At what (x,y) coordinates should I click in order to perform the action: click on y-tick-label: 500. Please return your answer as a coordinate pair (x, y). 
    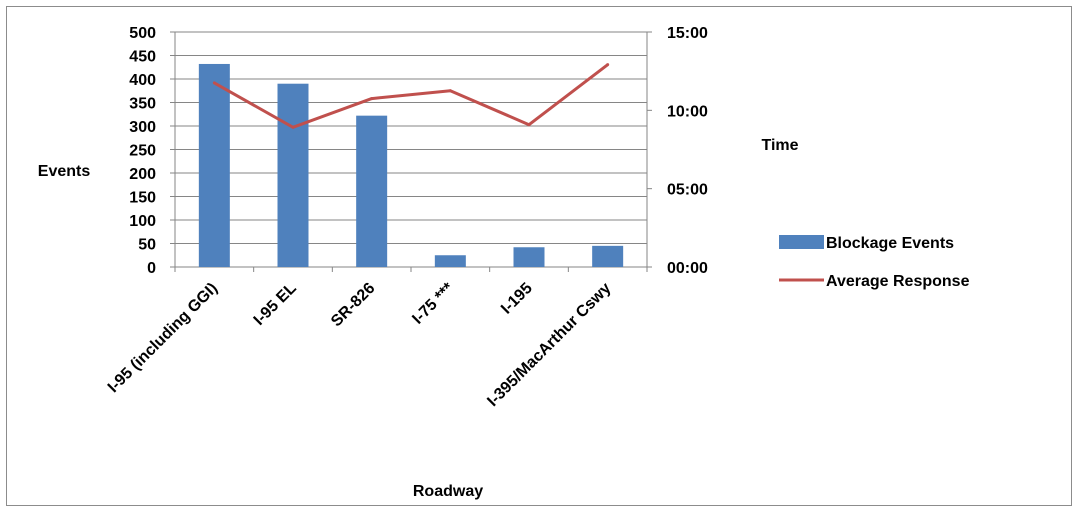
    Looking at the image, I should click on (142, 33).